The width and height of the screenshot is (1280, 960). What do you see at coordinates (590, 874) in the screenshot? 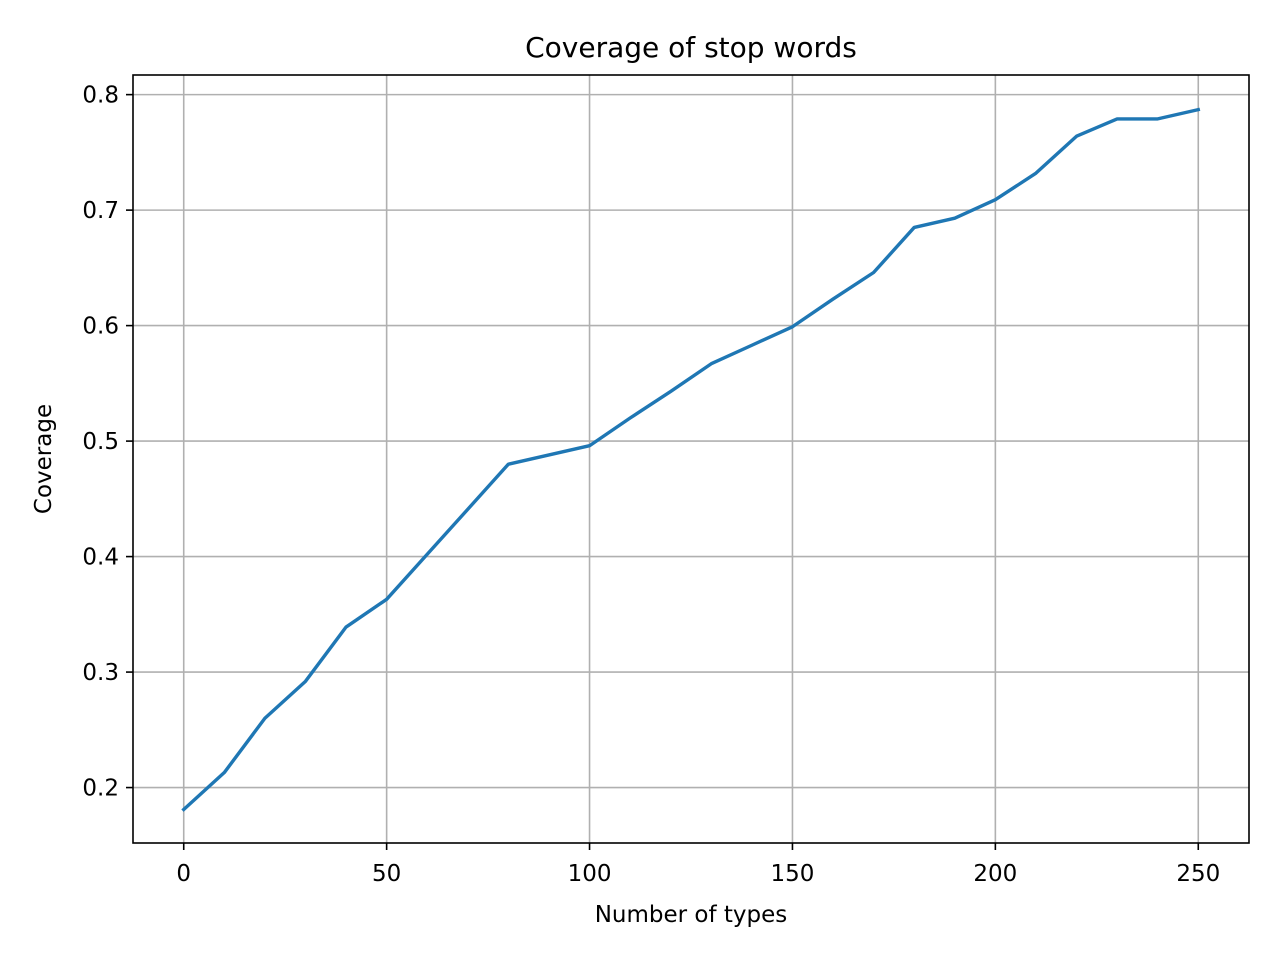
I see `x-tick-label: 100` at bounding box center [590, 874].